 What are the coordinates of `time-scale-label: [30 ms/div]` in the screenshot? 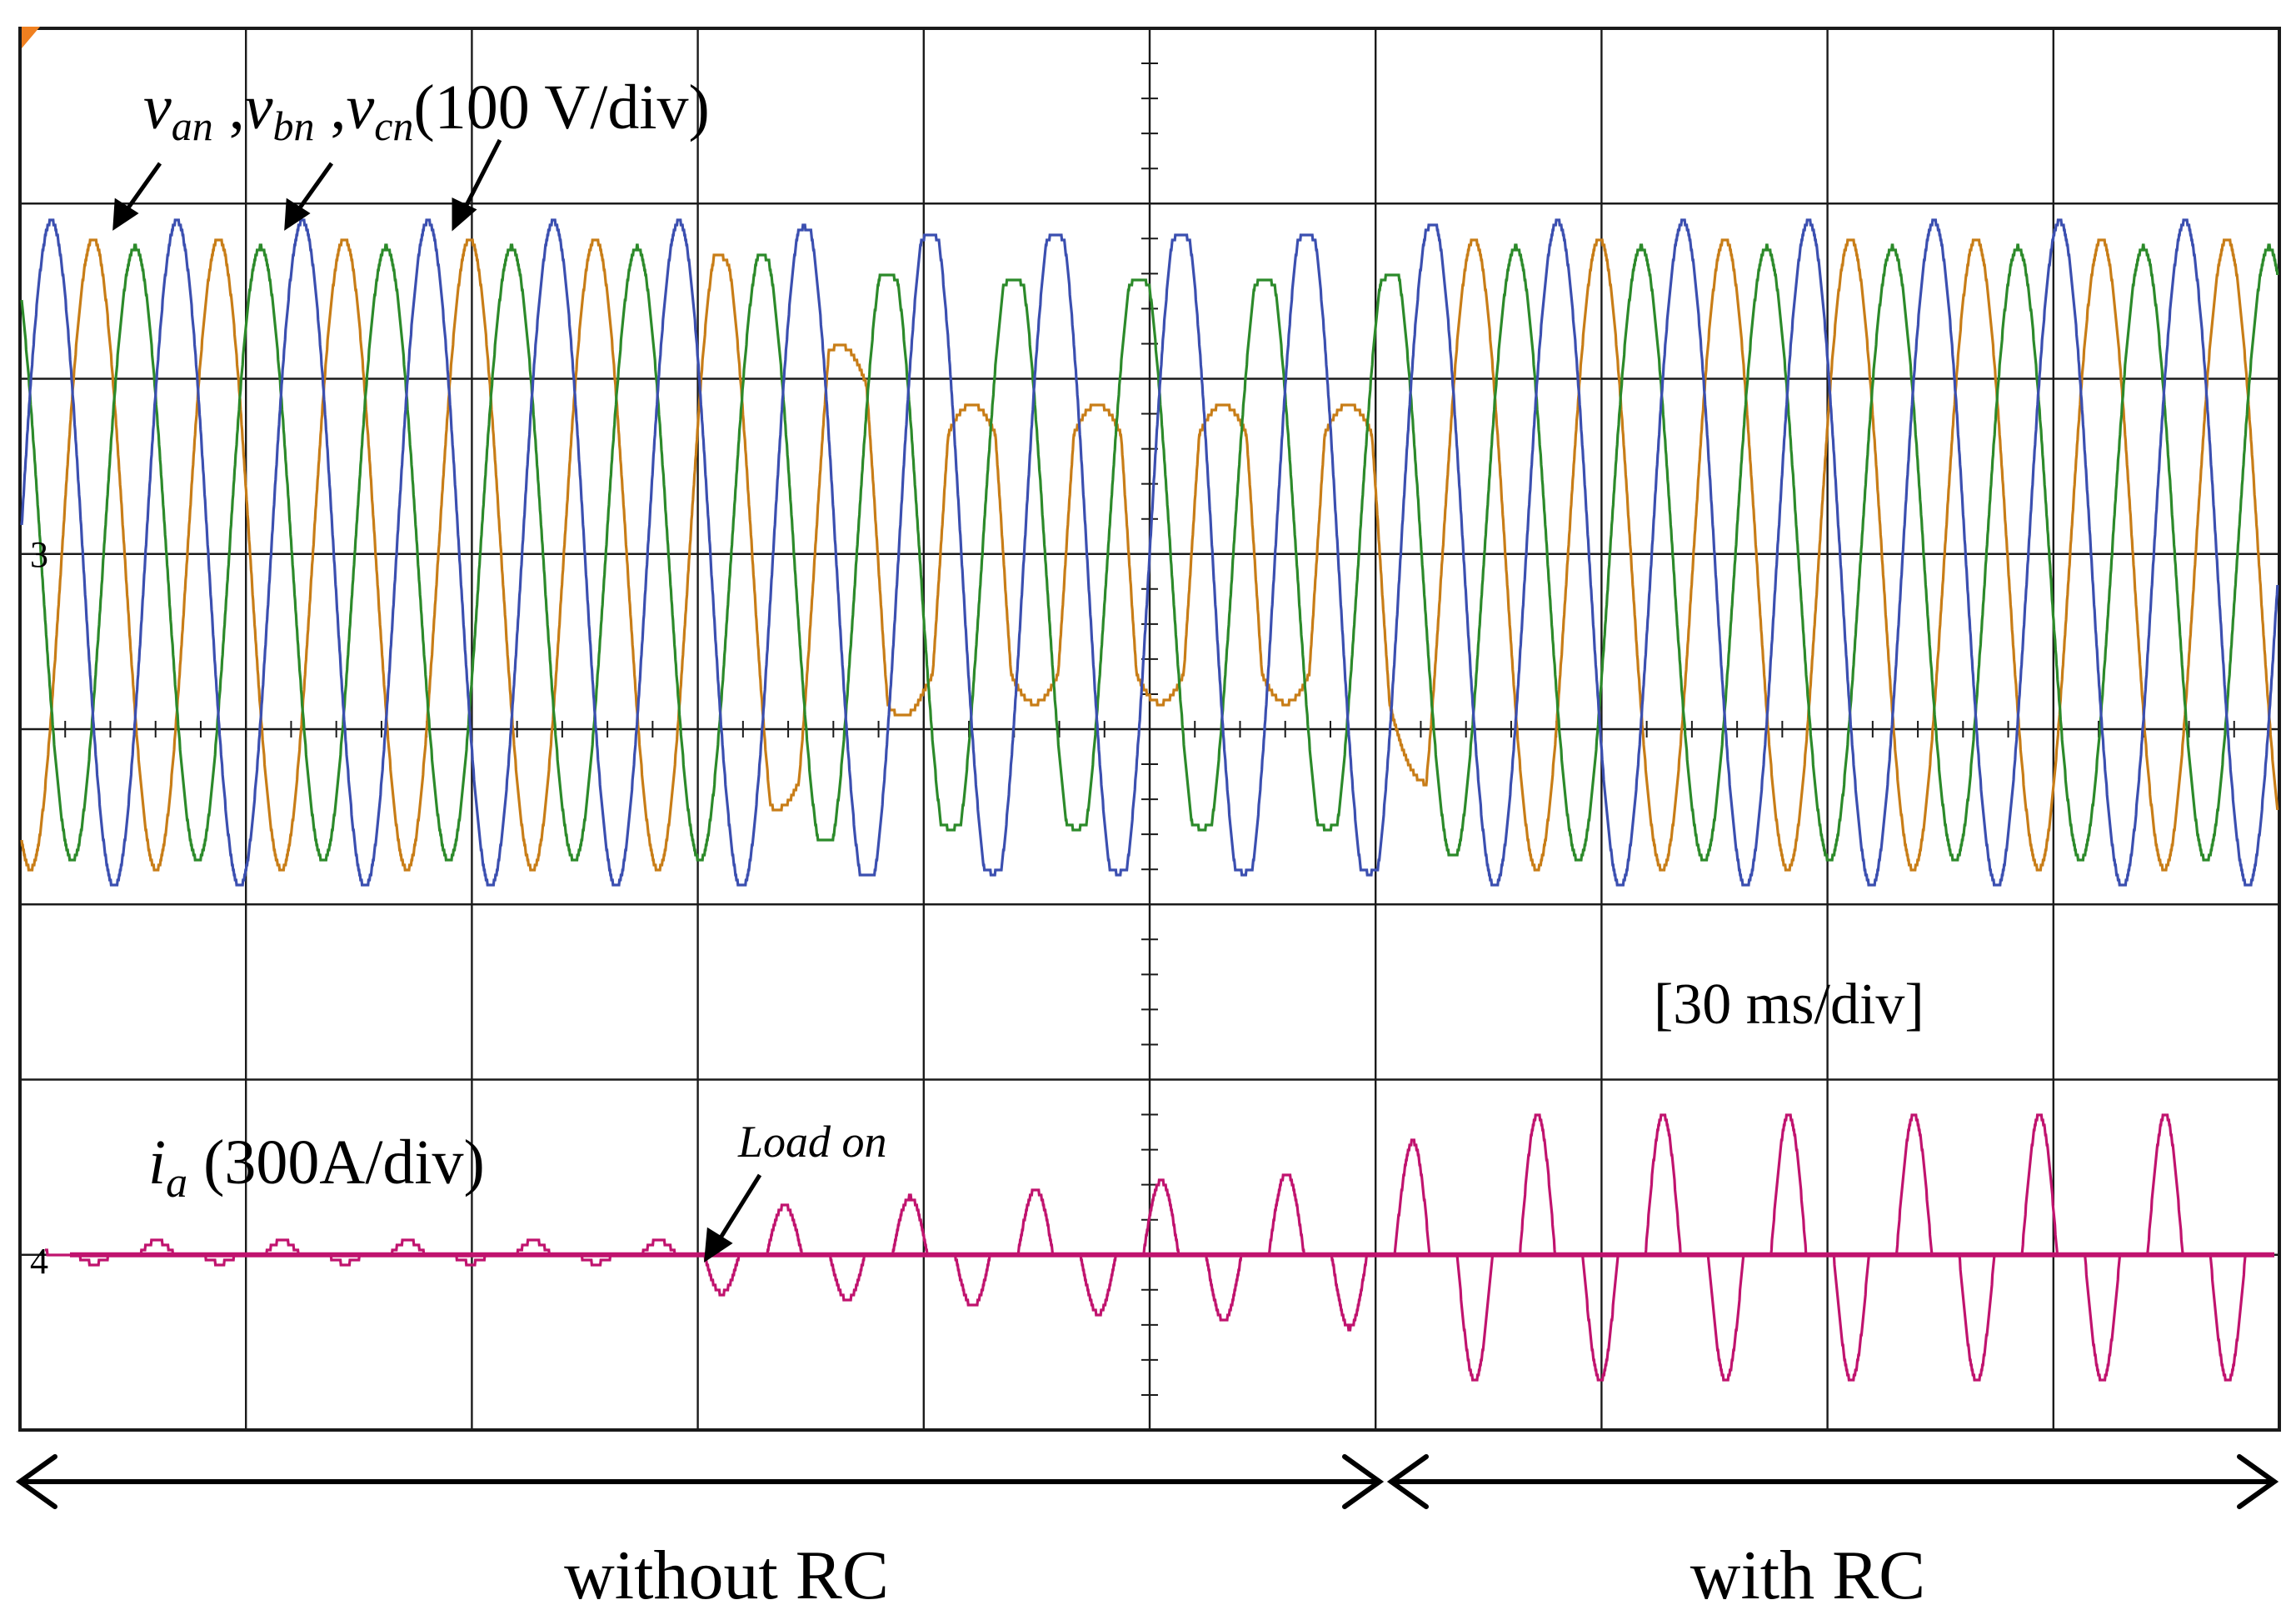 It's located at (1789, 1004).